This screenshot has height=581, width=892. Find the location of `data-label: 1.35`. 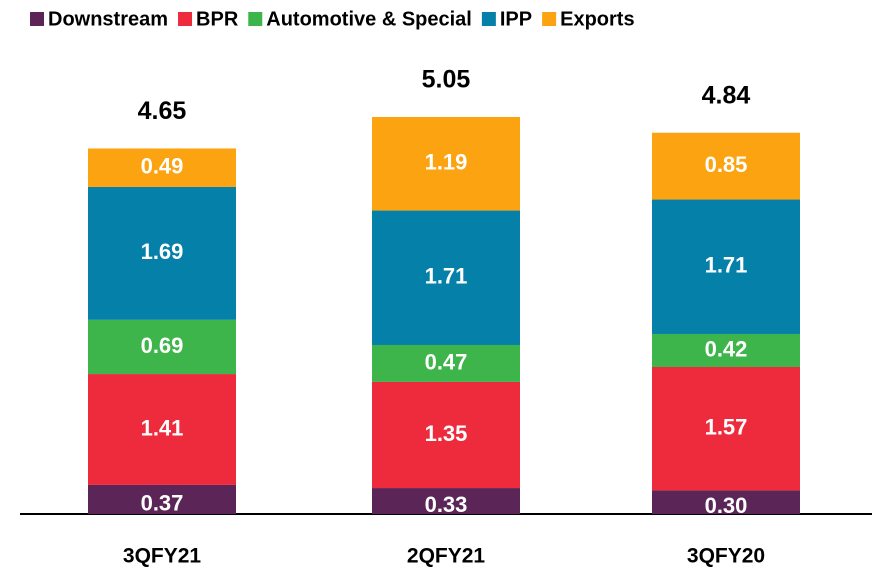

data-label: 1.35 is located at coordinates (446, 433).